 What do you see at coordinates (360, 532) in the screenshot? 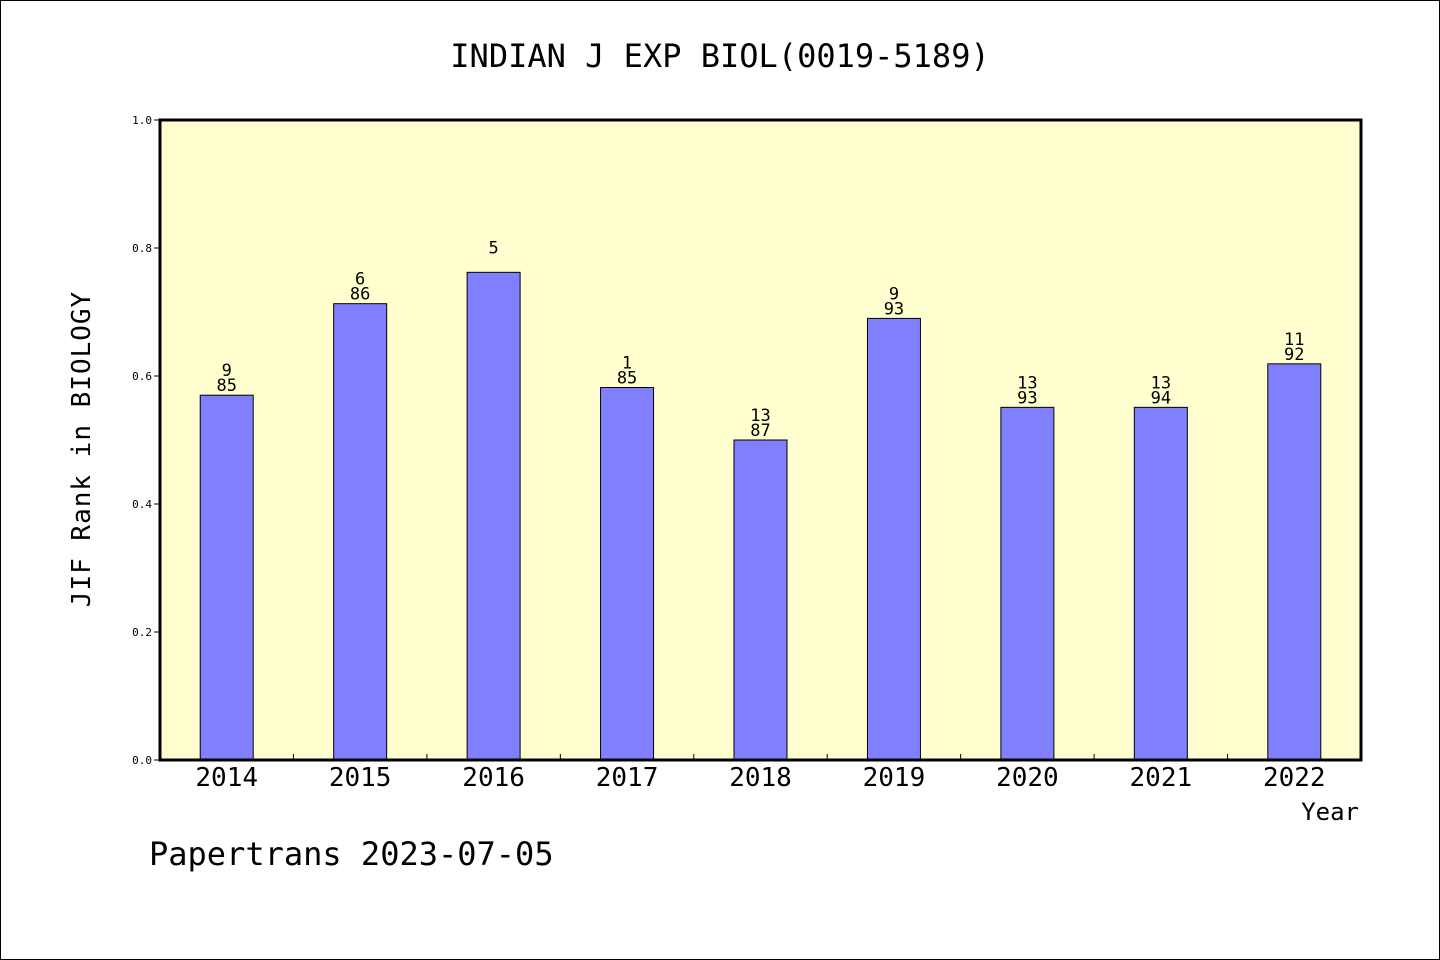
I see `bar-2015` at bounding box center [360, 532].